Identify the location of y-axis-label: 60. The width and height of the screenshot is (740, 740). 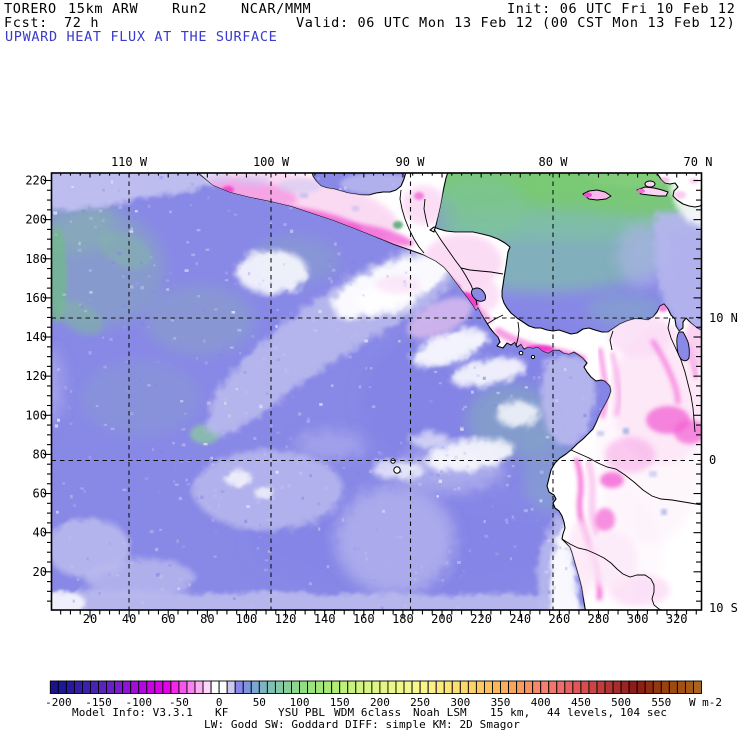
(40, 494).